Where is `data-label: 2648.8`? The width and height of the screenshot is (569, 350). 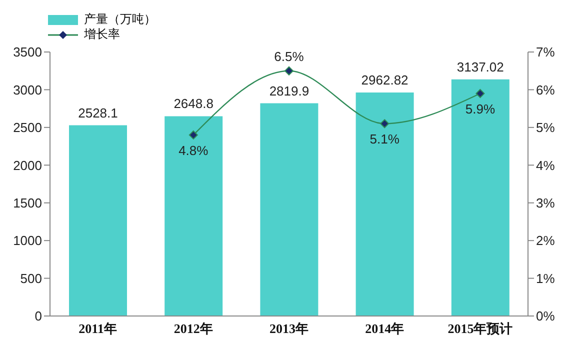 data-label: 2648.8 is located at coordinates (194, 104).